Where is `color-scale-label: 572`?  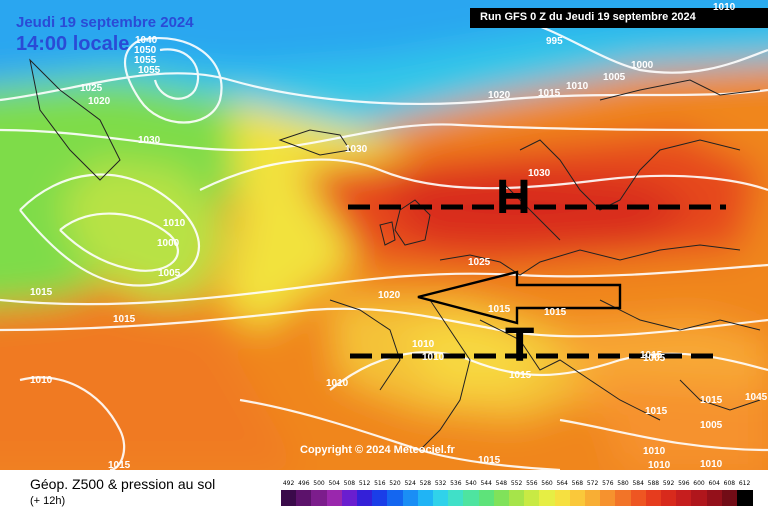
color-scale-label: 572 is located at coordinates (592, 483).